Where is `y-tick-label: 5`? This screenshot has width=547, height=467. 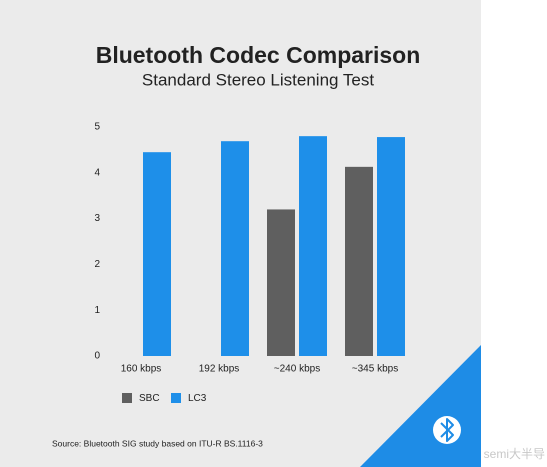
y-tick-label: 5 is located at coordinates (97, 127).